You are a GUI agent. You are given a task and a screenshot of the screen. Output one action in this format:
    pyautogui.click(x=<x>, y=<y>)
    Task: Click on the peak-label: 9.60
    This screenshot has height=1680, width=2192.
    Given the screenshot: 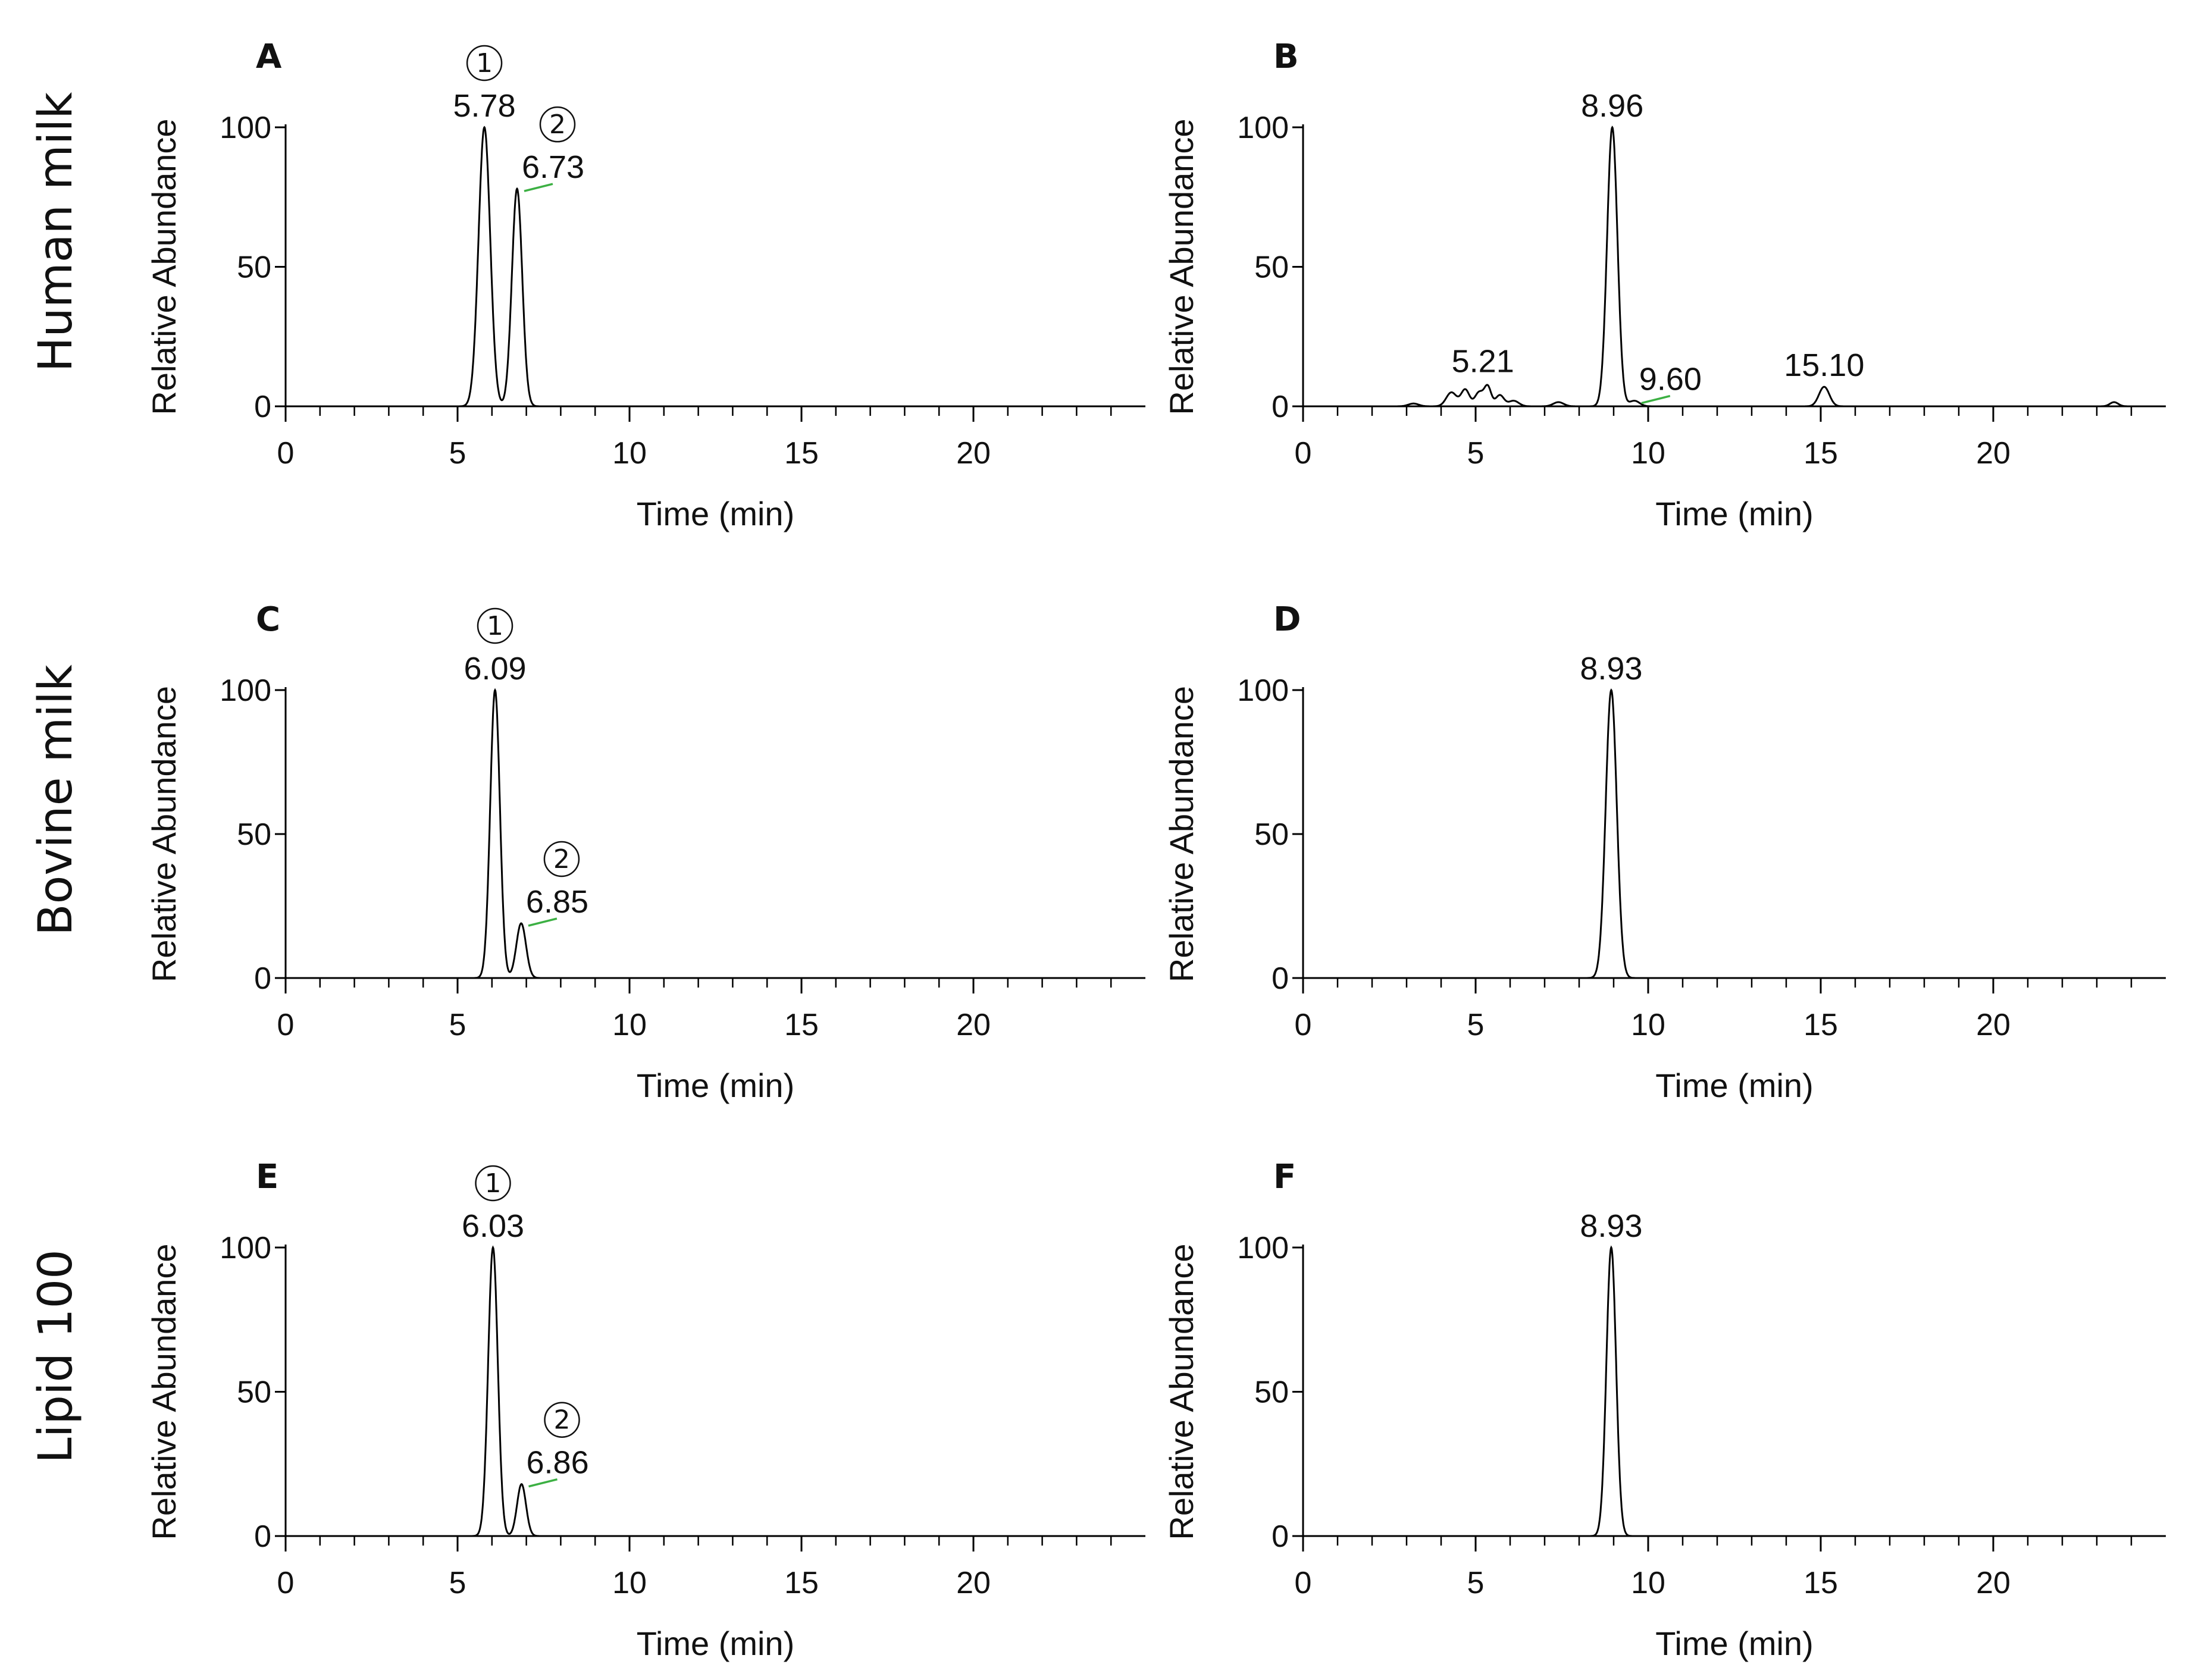 What is the action you would take?
    pyautogui.click(x=1670, y=379)
    